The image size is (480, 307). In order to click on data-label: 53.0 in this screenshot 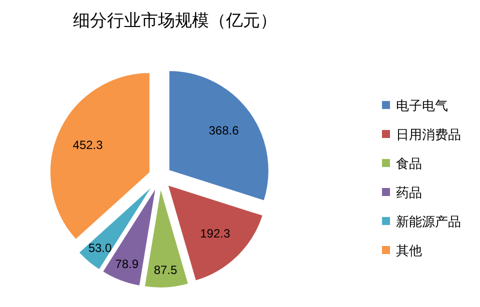, I will do `click(100, 248)`.